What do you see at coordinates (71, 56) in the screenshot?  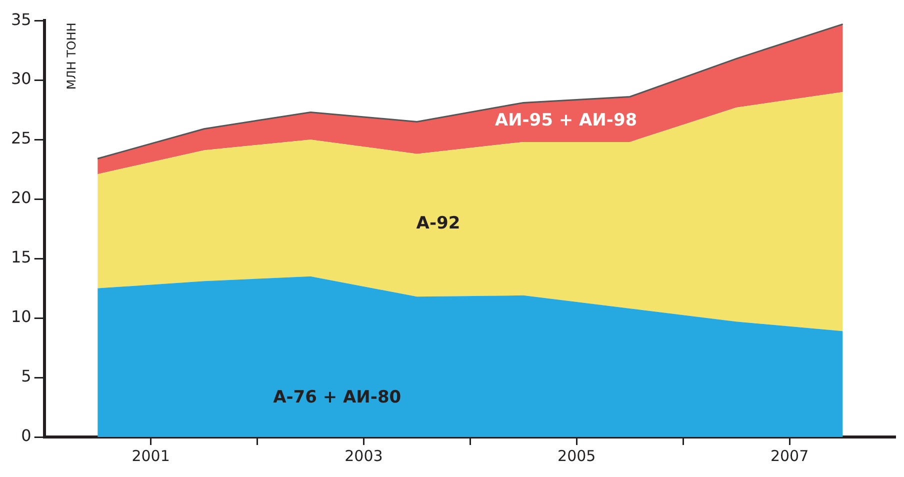 I see `y-axis-title: МЛН ТОНН` at bounding box center [71, 56].